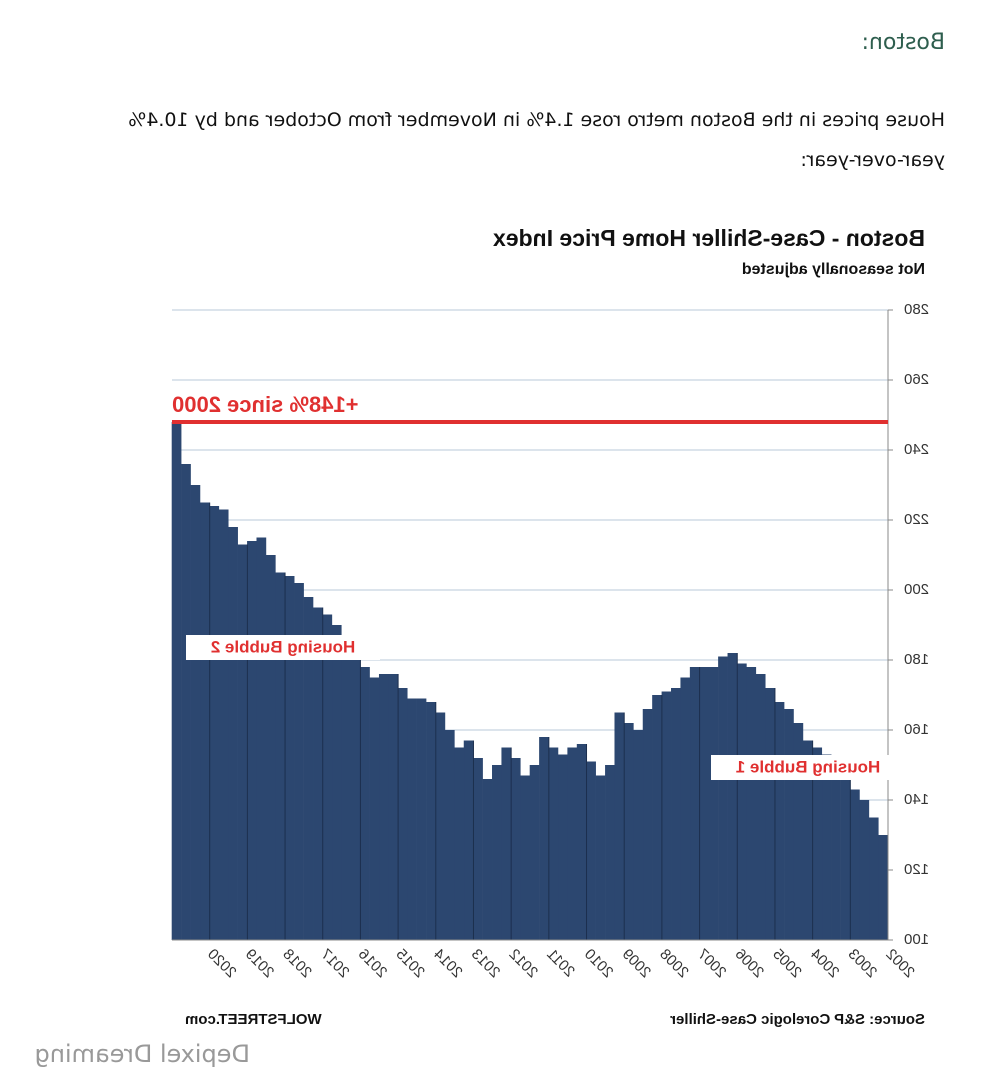 The height and width of the screenshot is (1080, 1005). What do you see at coordinates (900, 964) in the screenshot?
I see `x-tick-label: 2002` at bounding box center [900, 964].